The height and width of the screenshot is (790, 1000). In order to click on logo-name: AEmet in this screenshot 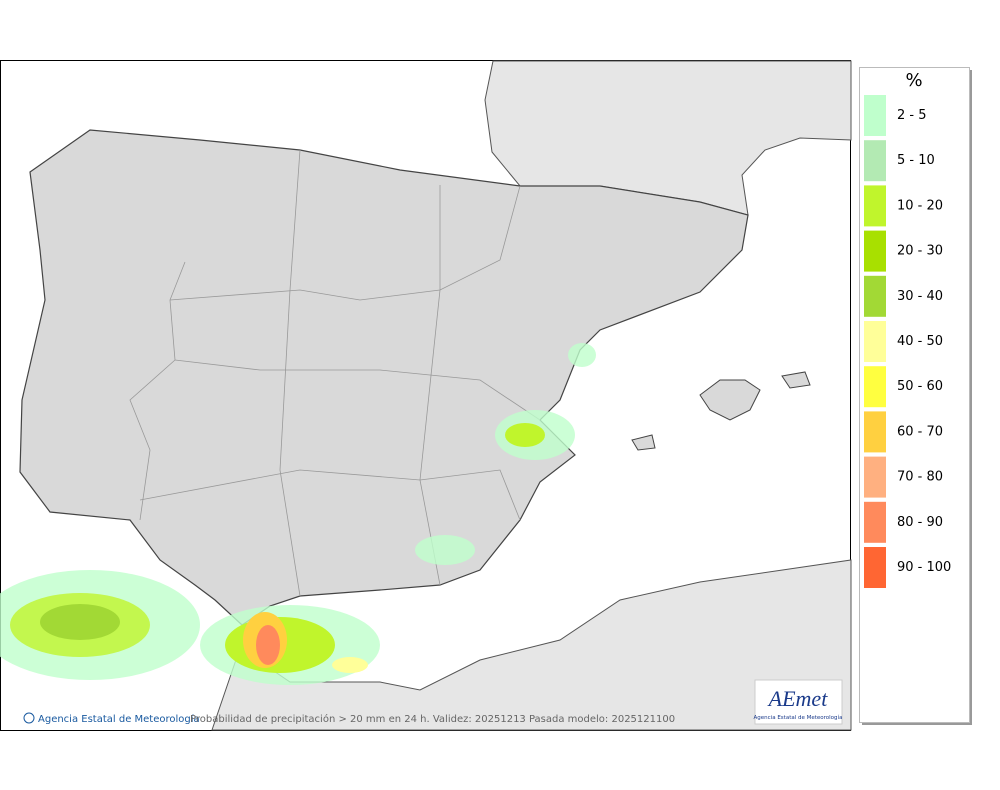, I will do `click(798, 698)`.